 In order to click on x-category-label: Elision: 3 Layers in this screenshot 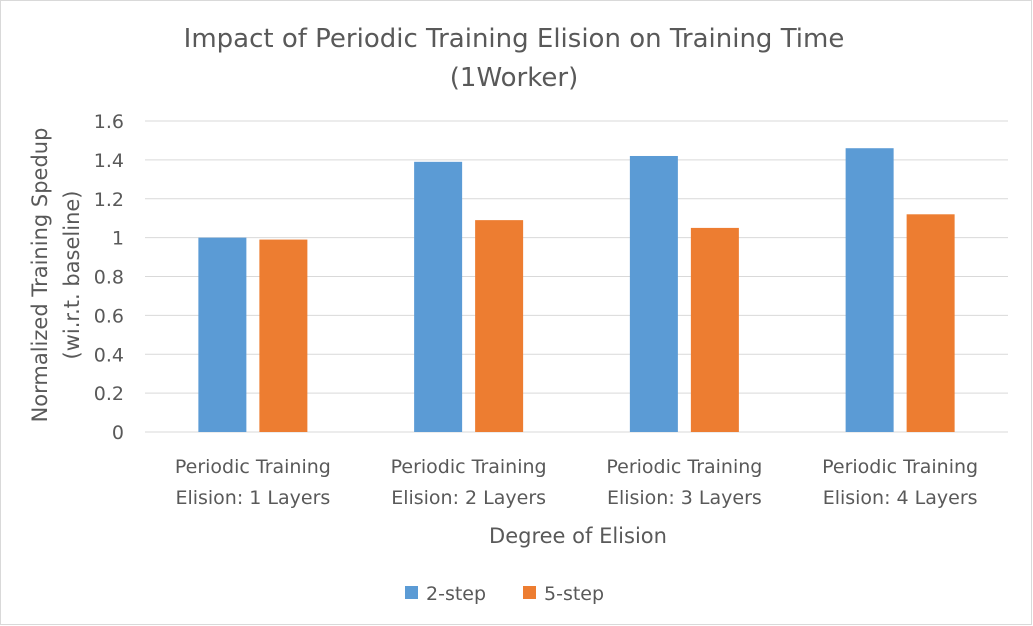, I will do `click(684, 498)`.